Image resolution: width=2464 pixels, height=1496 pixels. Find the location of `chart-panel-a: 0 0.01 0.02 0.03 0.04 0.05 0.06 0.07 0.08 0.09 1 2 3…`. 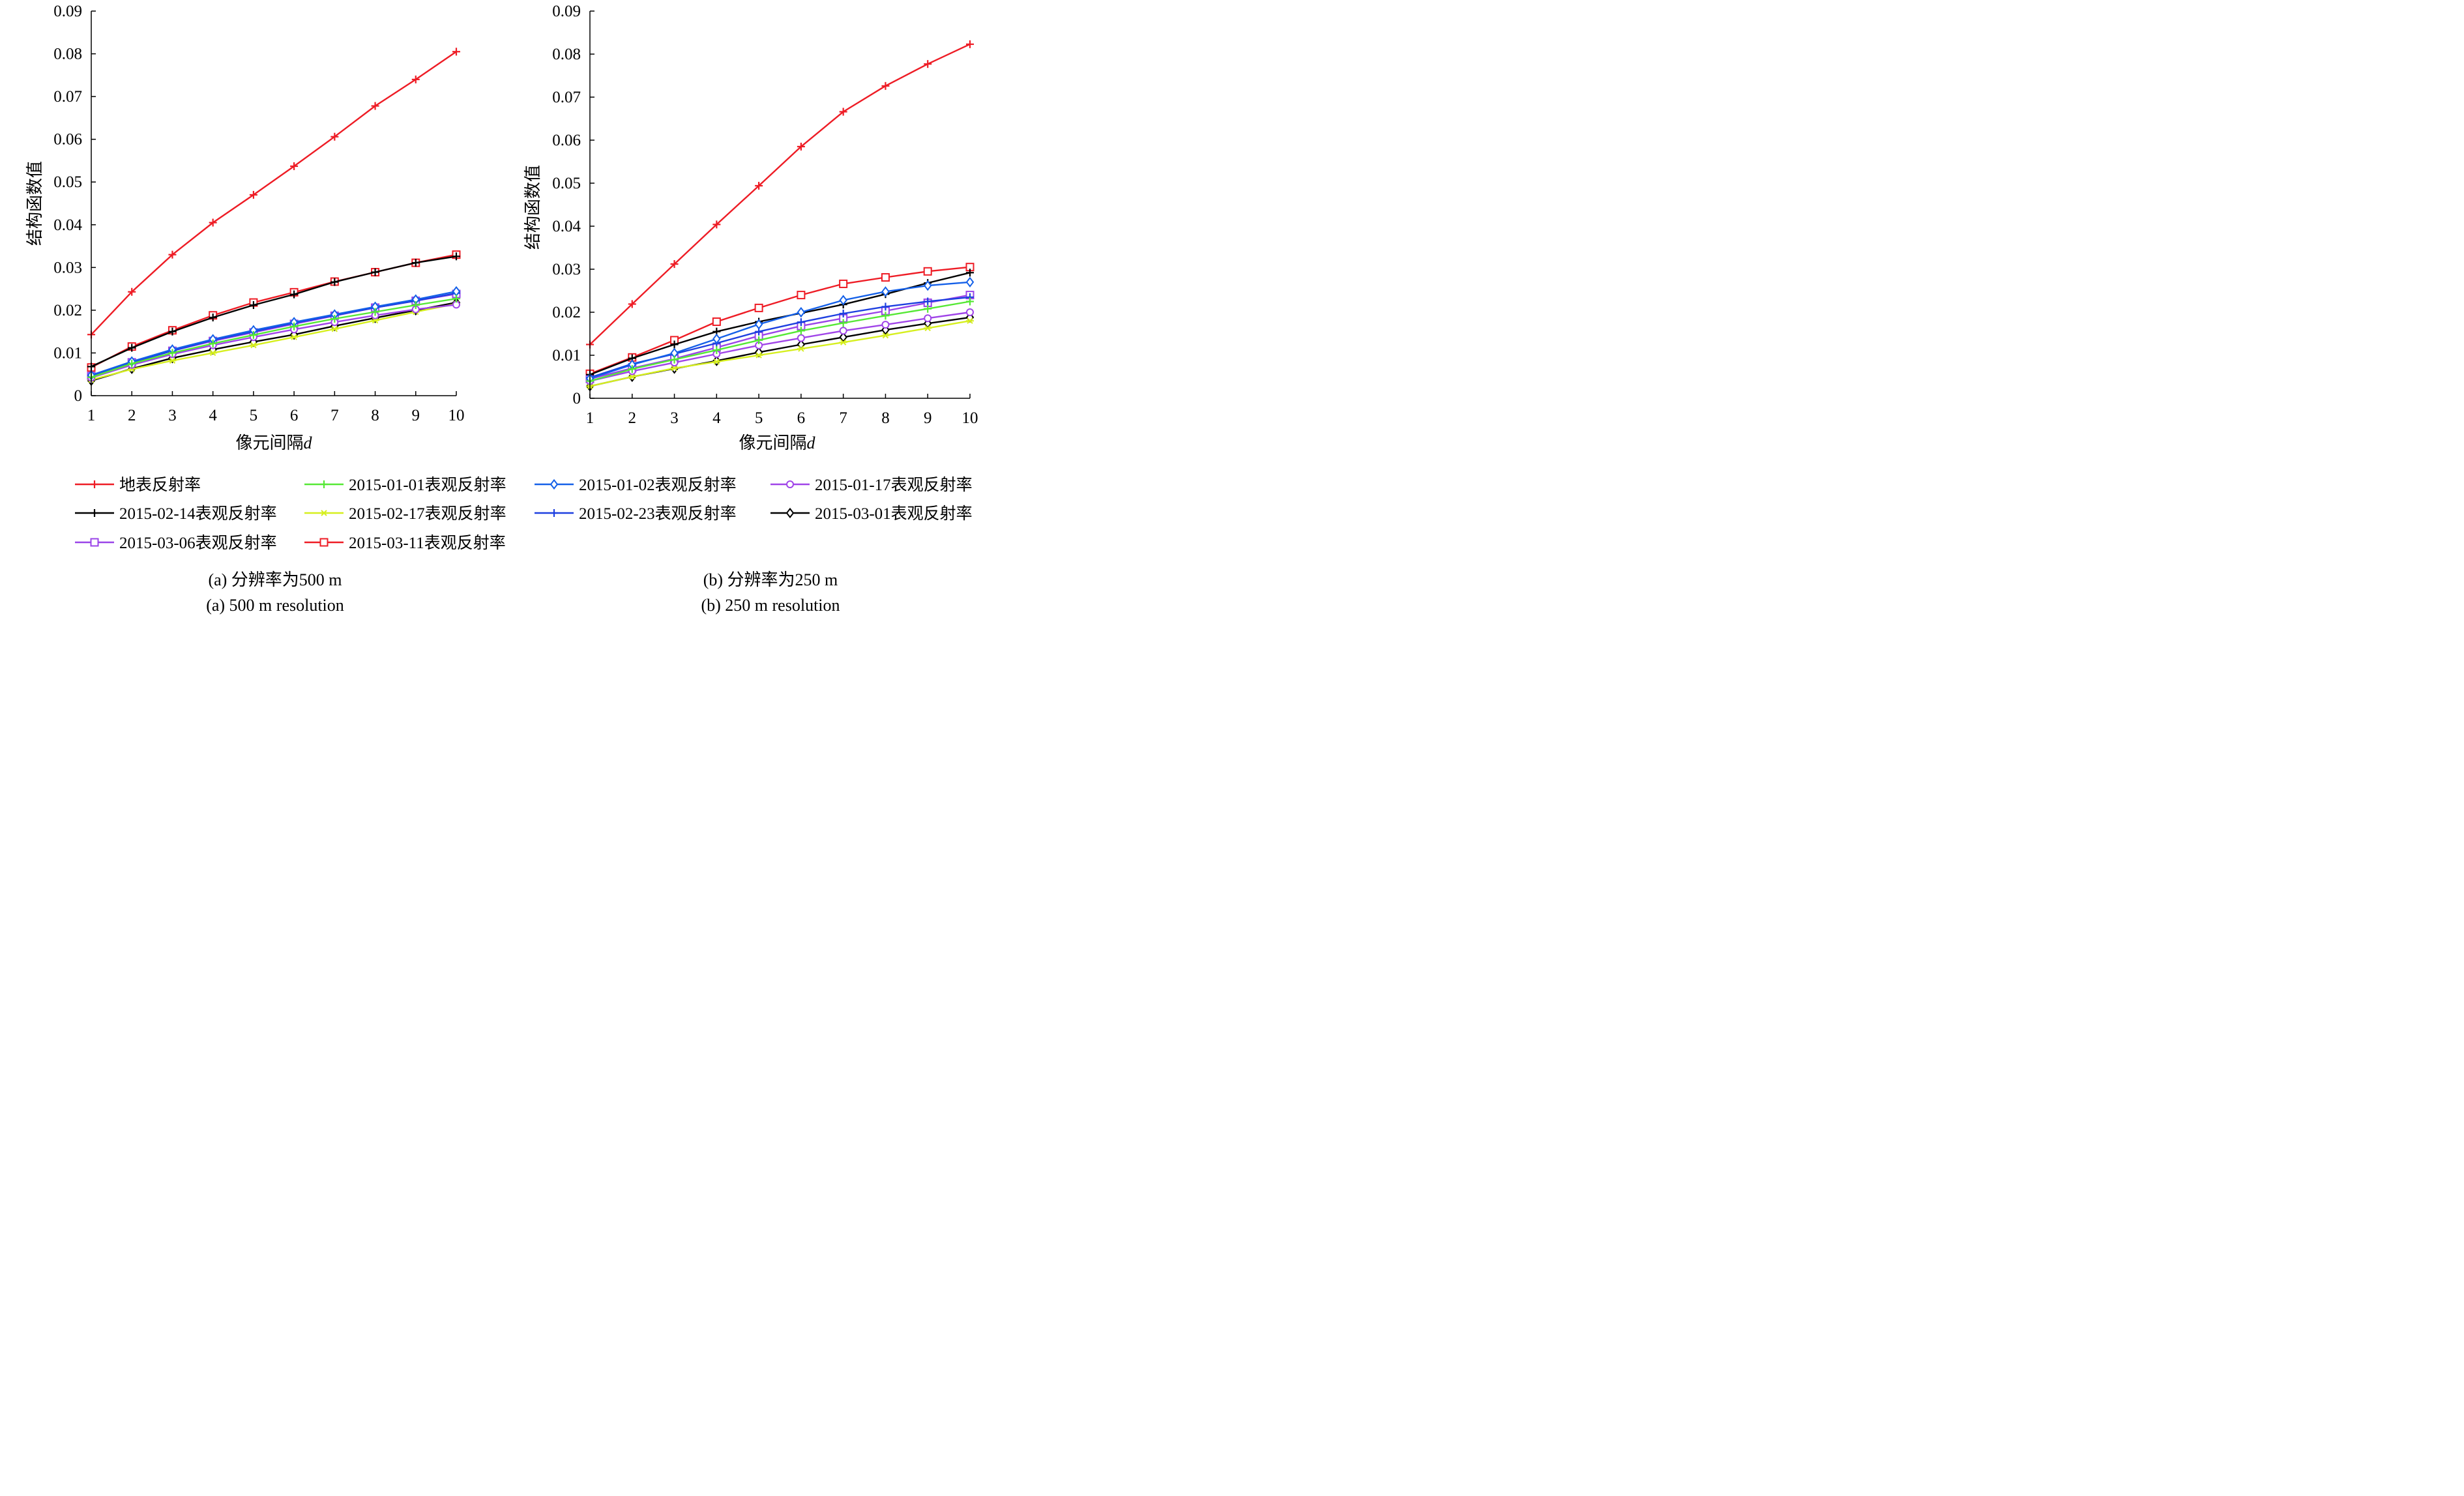

chart-panel-a: 0 0.01 0.02 0.03 0.04 0.05 0.06 0.07 0.08 0.09 1 2 3… is located at coordinates (245, 309).